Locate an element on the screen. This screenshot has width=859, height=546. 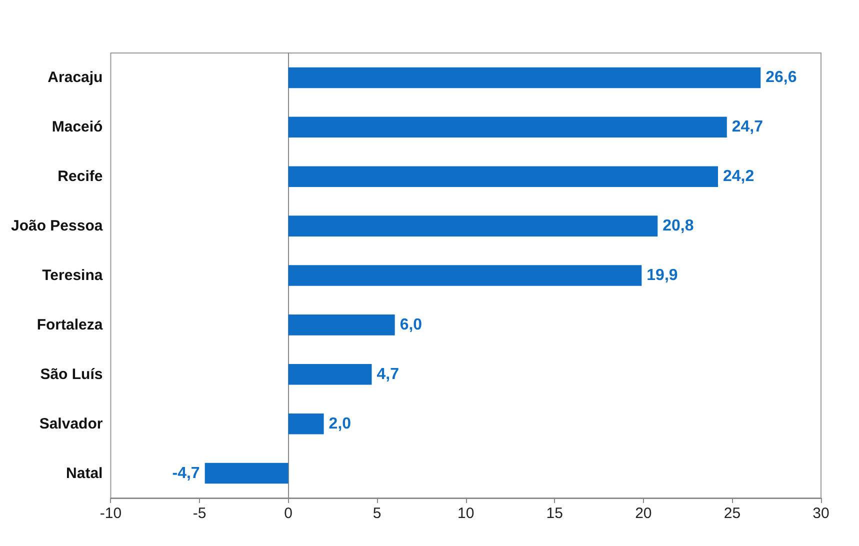
data-label: -4,7 is located at coordinates (186, 473).